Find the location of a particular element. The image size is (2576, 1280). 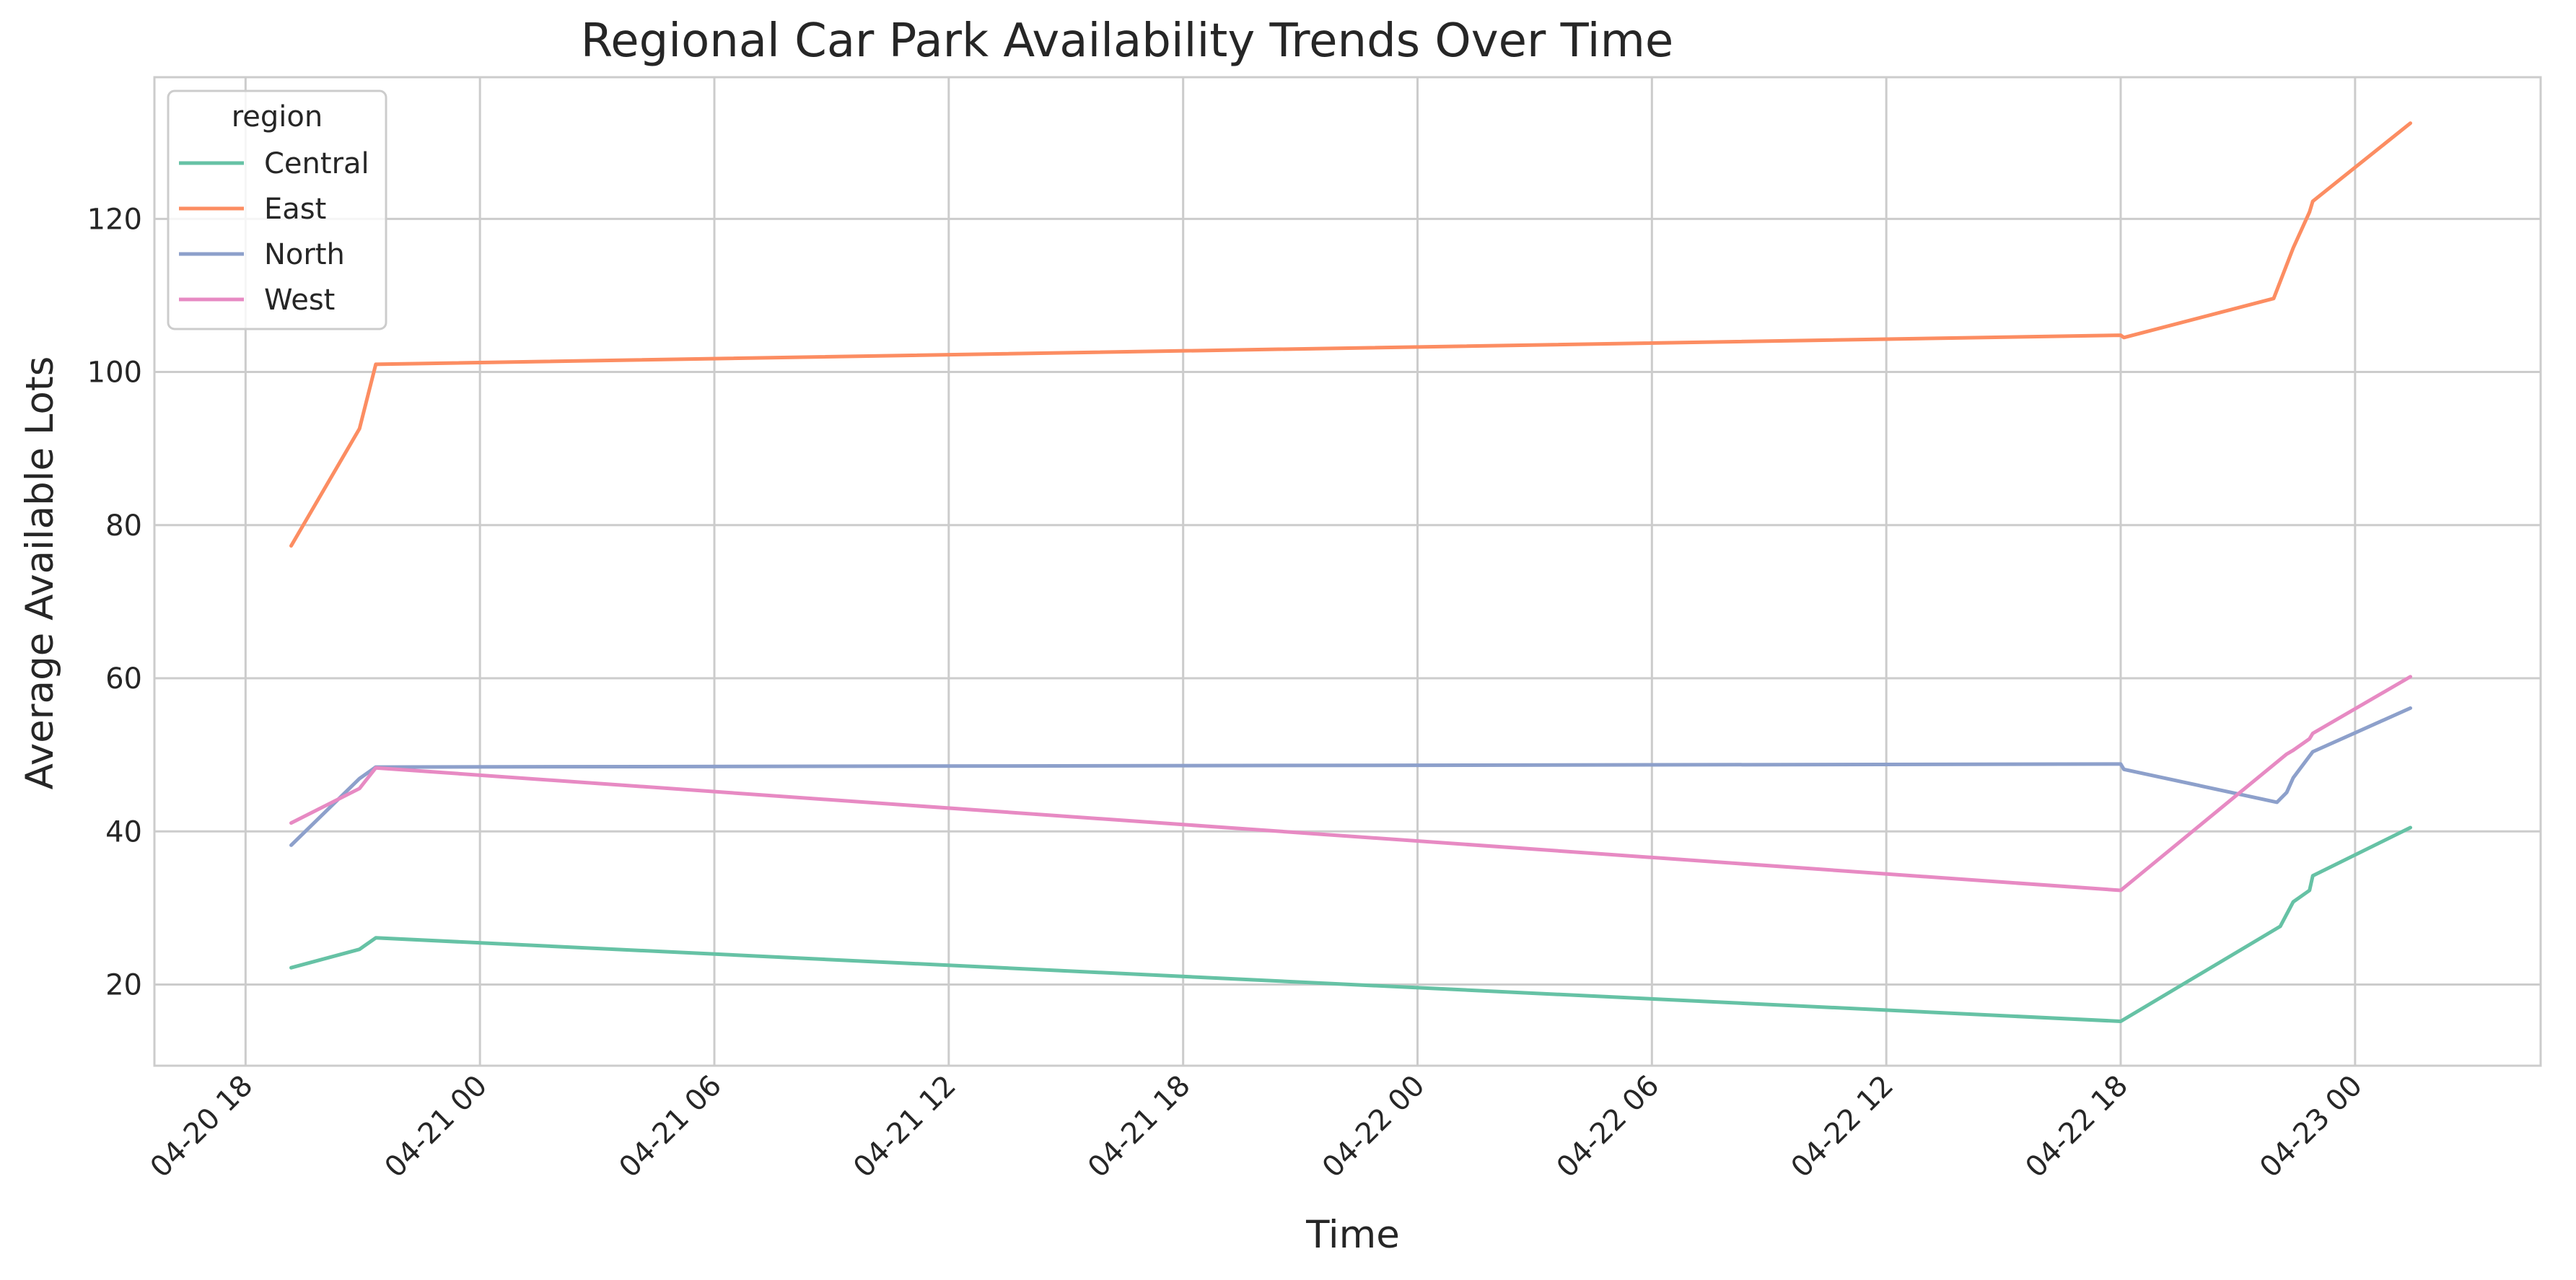

legend: region Central East North West is located at coordinates (277, 209).